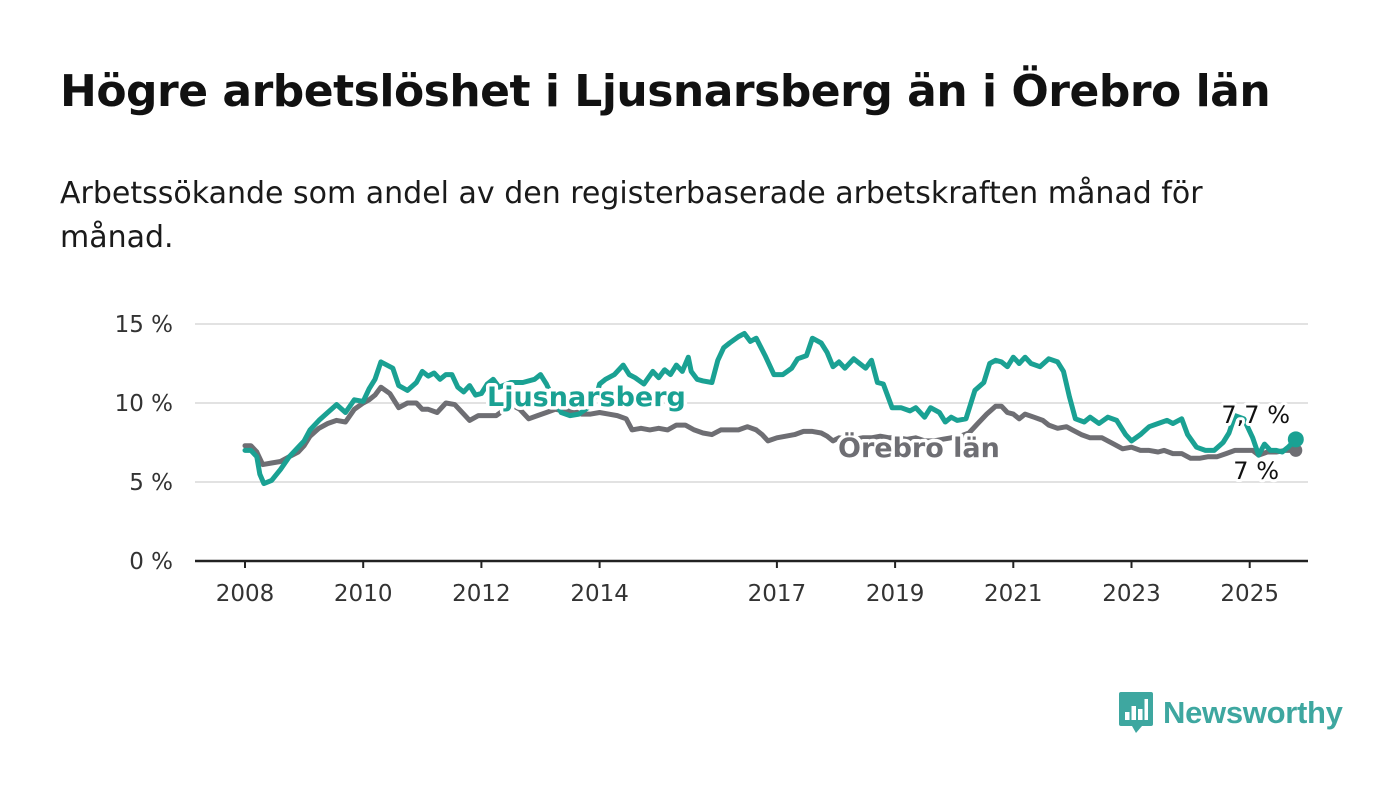 The height and width of the screenshot is (794, 1400). Describe the element at coordinates (1249, 594) in the screenshot. I see `x-tick-label: 2025` at that location.